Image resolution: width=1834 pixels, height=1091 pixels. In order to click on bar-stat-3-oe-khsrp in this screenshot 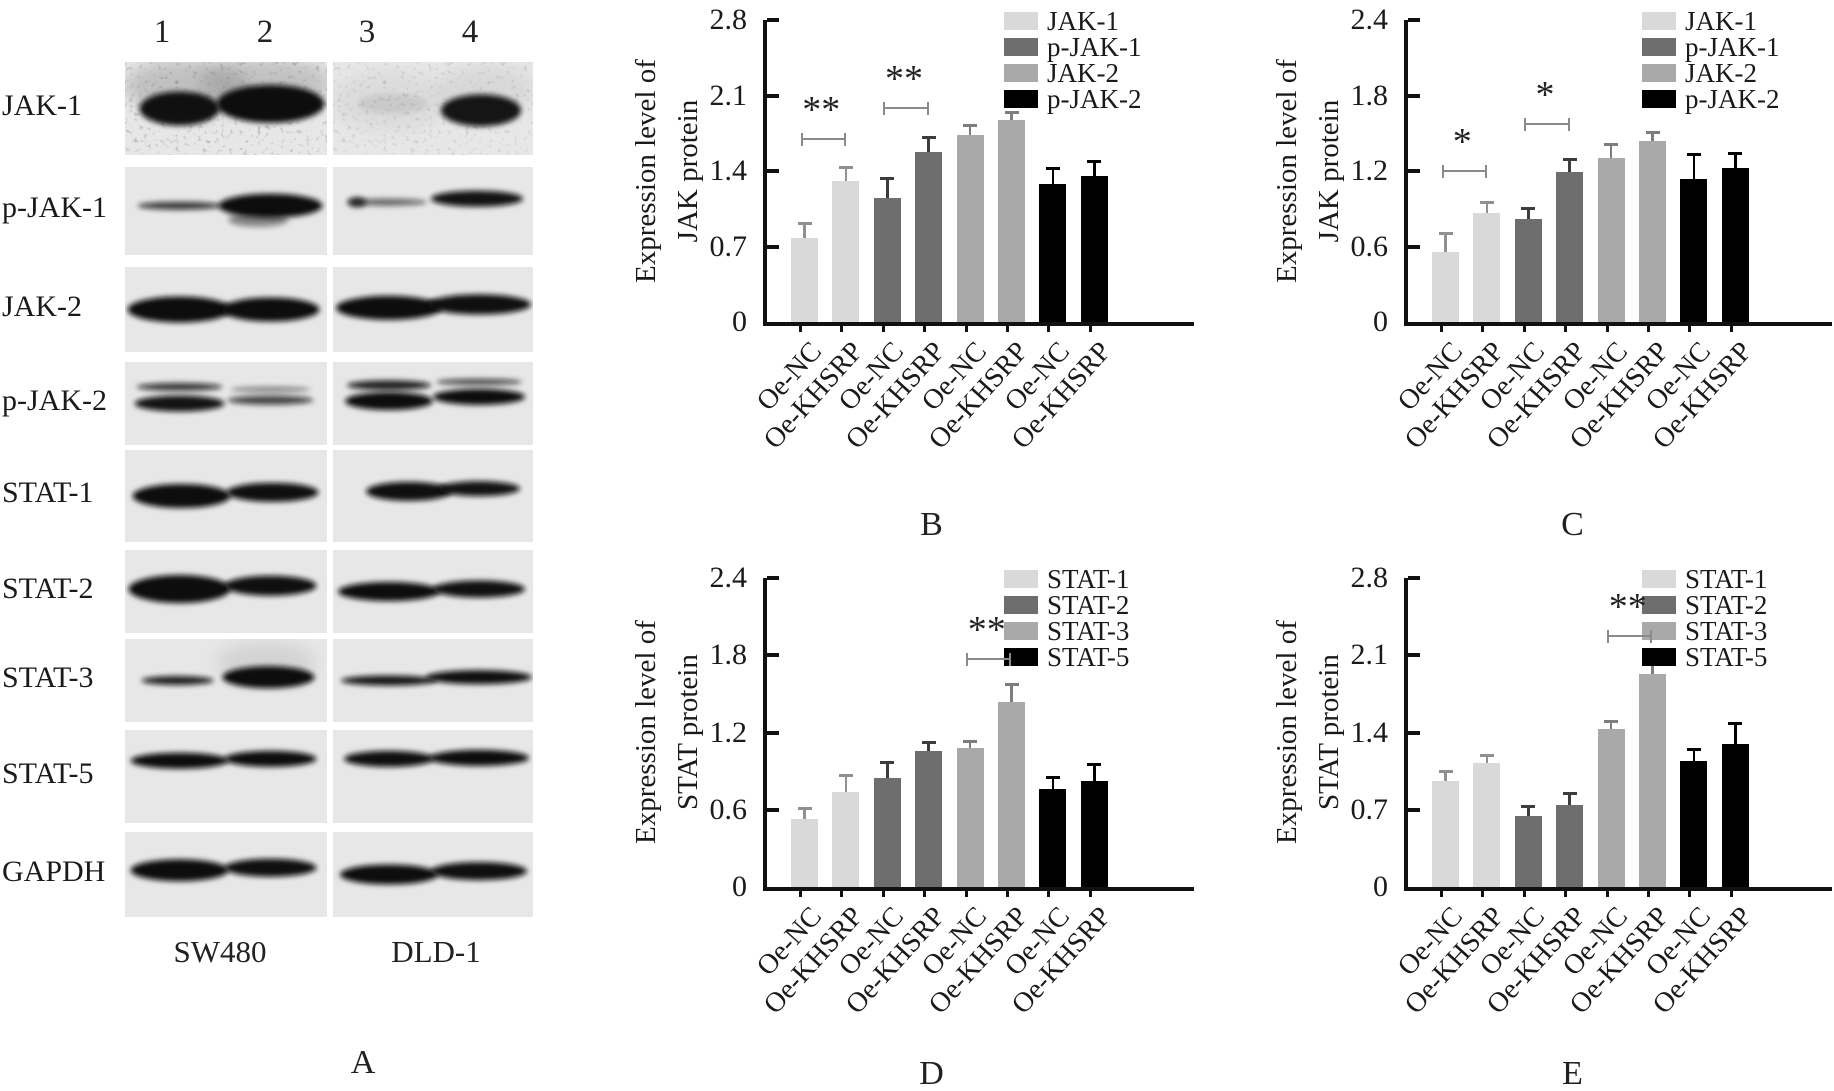, I will do `click(1011, 794)`.